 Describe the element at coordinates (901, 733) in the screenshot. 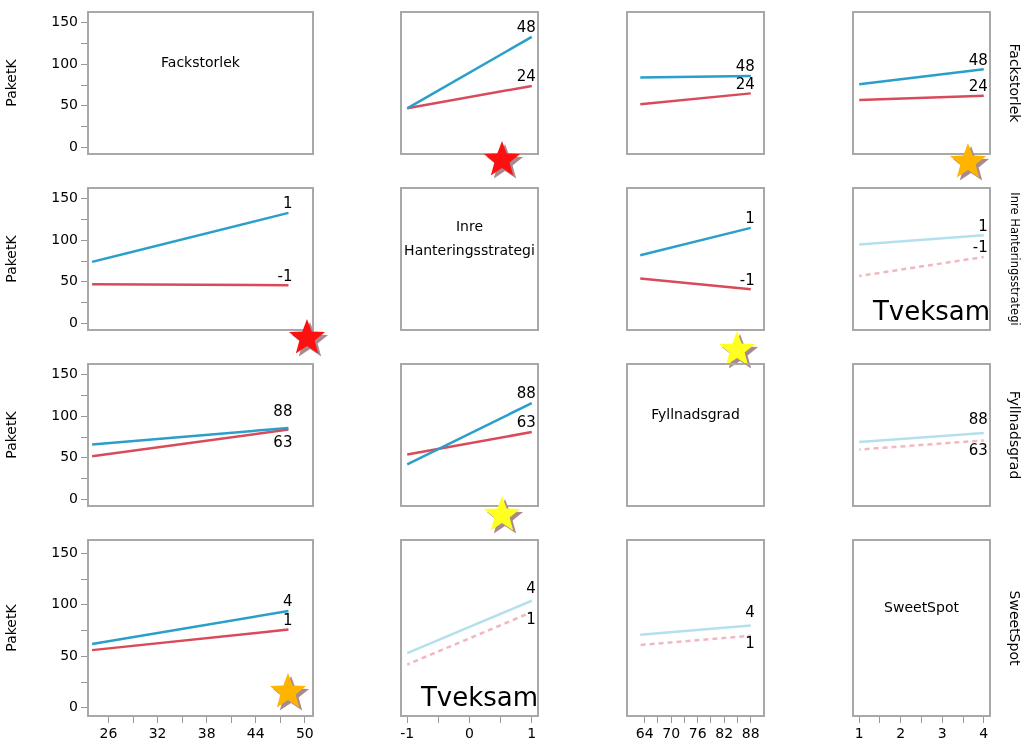

I see `x-tick-label: 2` at that location.